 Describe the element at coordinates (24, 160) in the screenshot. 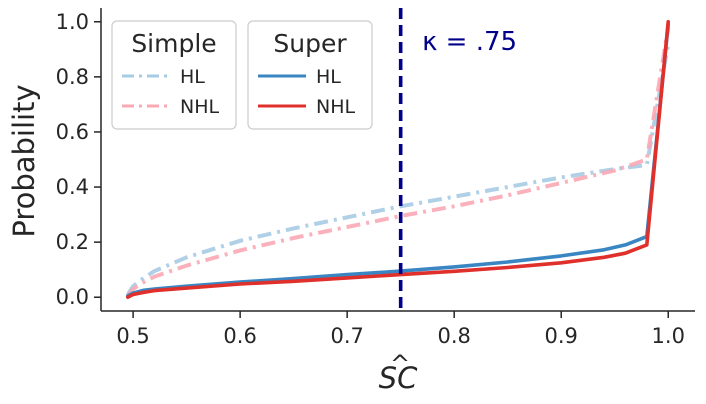

I see `y-axis-title: Probability` at that location.